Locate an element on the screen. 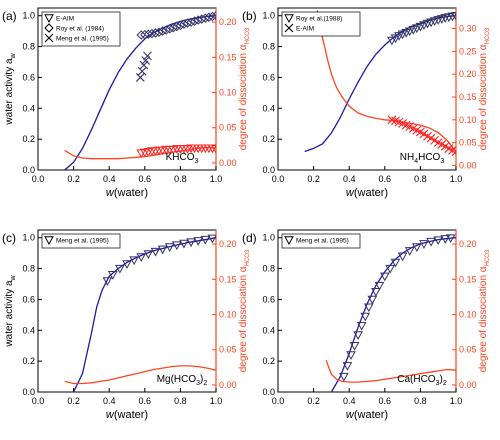 The height and width of the screenshot is (440, 500). compound-rest: HCO is located at coordinates (429, 157).